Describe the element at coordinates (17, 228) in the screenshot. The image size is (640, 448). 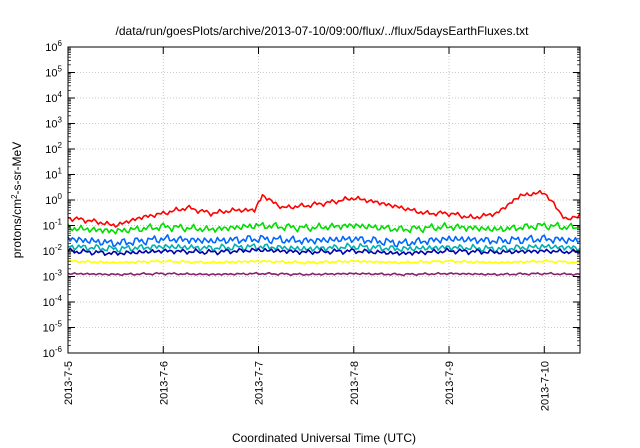
I see `y-axis-label-prefix: protons/cm` at that location.